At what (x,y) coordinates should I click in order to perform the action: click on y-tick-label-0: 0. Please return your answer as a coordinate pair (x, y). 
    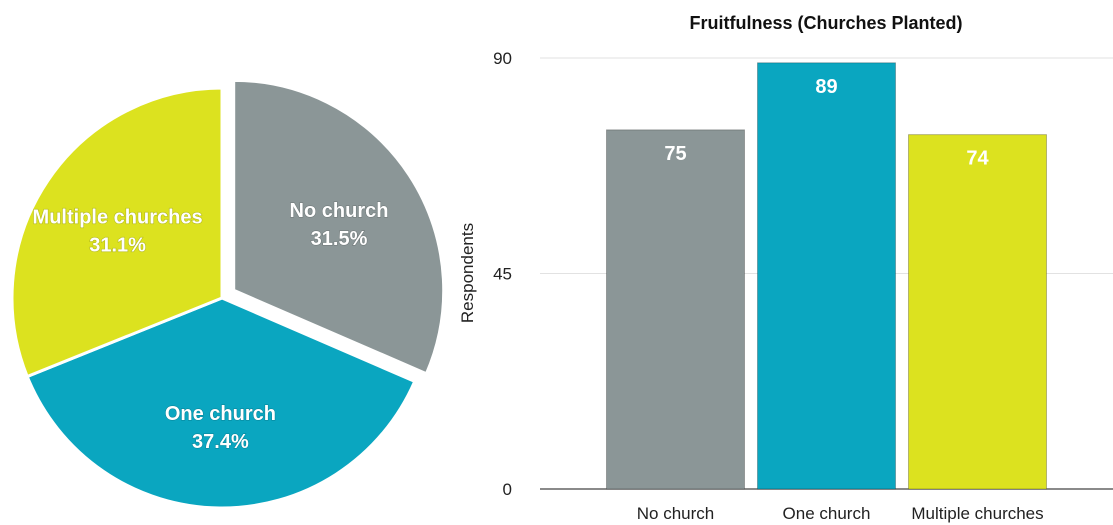
    Looking at the image, I should click on (507, 489).